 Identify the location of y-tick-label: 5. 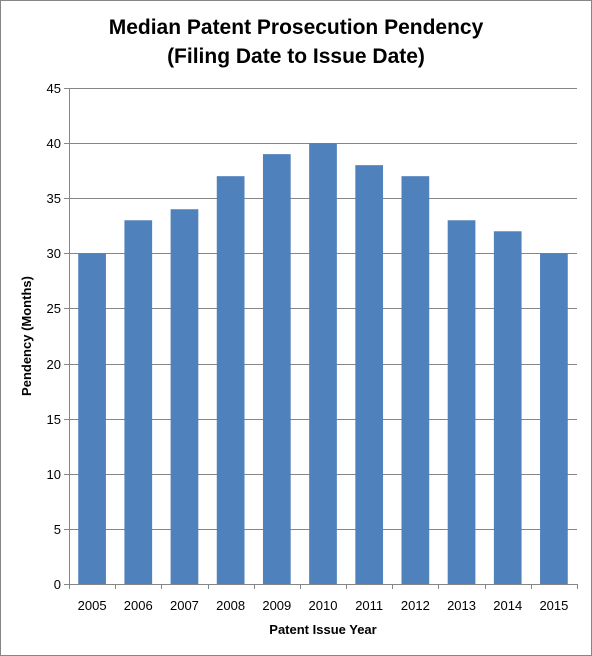
(57, 529).